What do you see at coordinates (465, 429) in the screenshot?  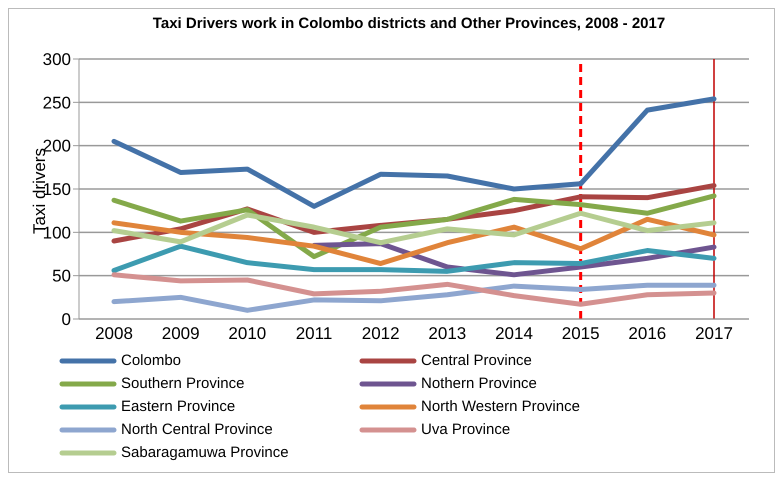 I see `legend-label: Uva Province` at bounding box center [465, 429].